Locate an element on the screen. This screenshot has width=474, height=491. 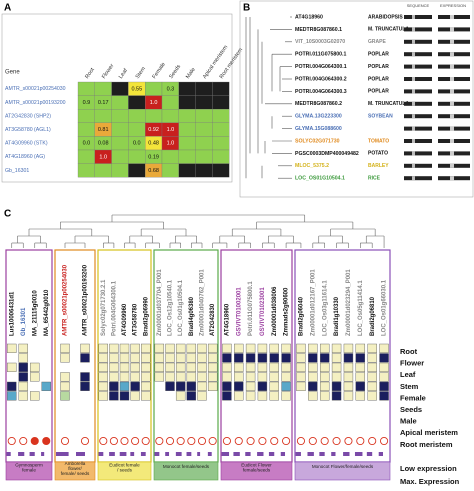
group-label: Gymnosperm is located at coordinates (29, 465).